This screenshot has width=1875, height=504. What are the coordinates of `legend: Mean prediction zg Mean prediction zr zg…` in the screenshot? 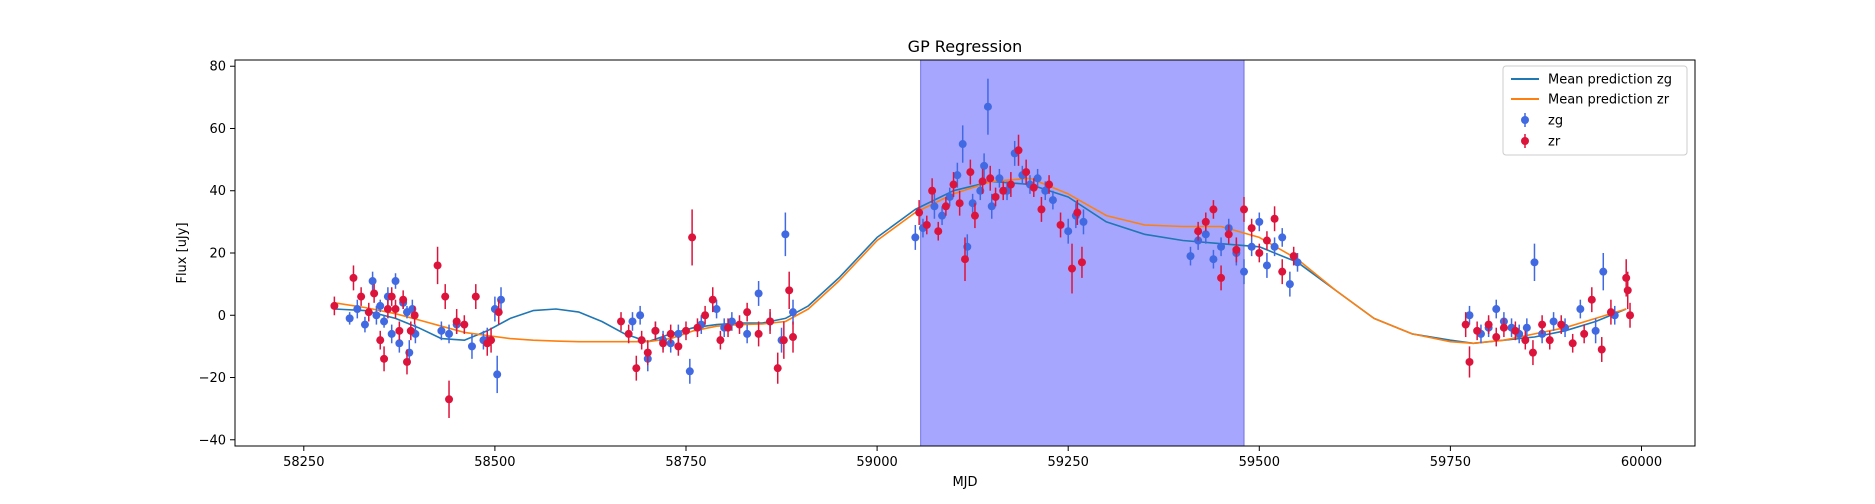 It's located at (1595, 110).